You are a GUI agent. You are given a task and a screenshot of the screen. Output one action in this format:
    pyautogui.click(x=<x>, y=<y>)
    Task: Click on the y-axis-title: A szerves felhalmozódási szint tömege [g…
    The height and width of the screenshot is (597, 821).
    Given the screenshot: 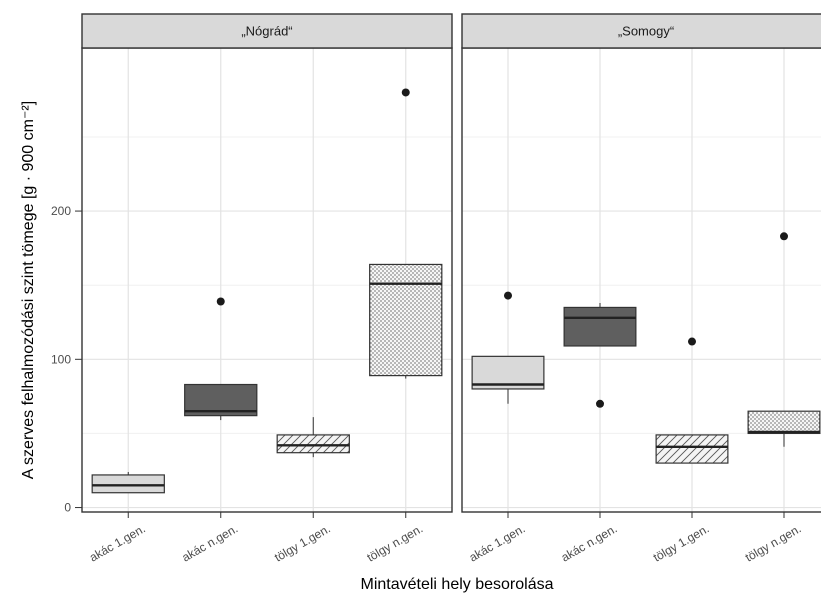 What is the action you would take?
    pyautogui.click(x=28, y=290)
    